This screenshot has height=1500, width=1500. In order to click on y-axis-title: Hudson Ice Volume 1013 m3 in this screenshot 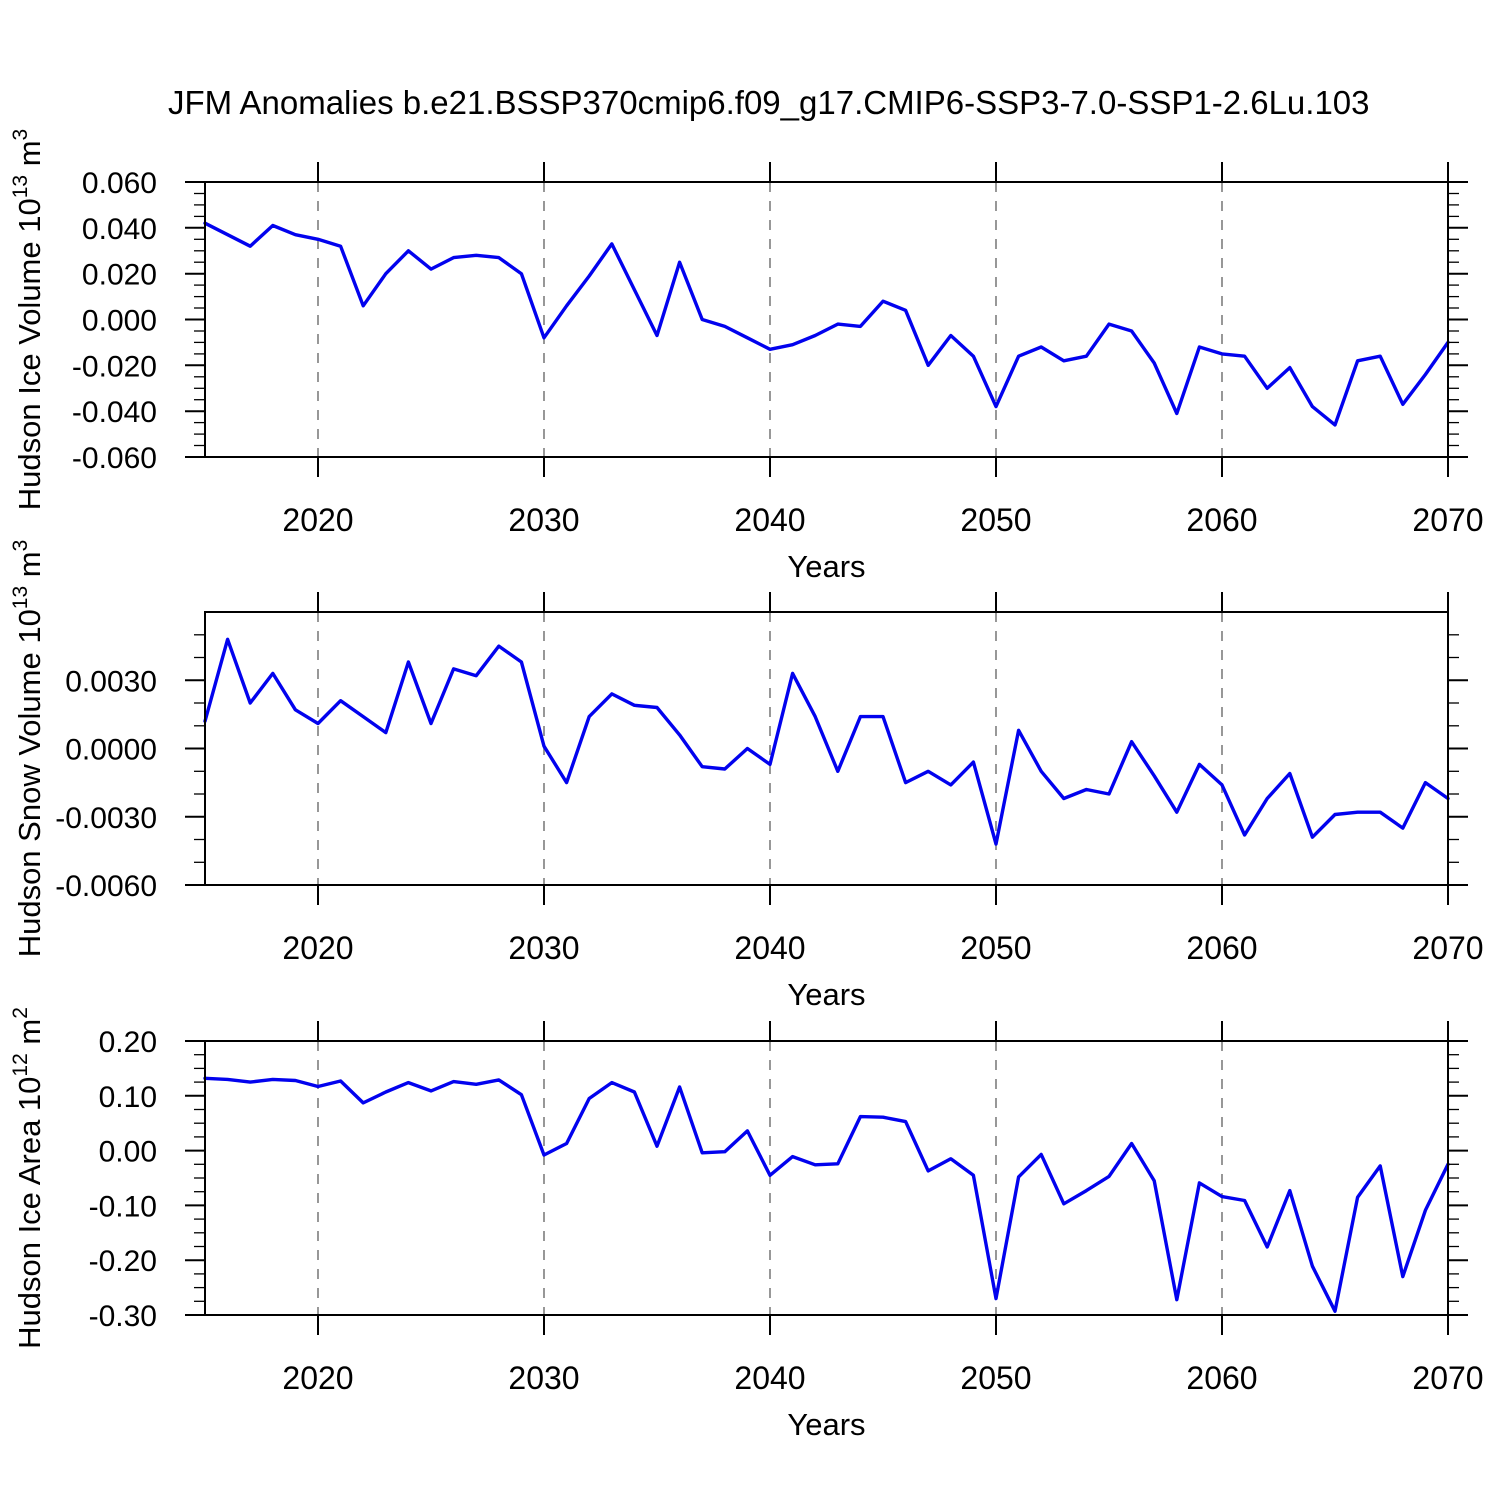, I will do `click(28, 319)`.